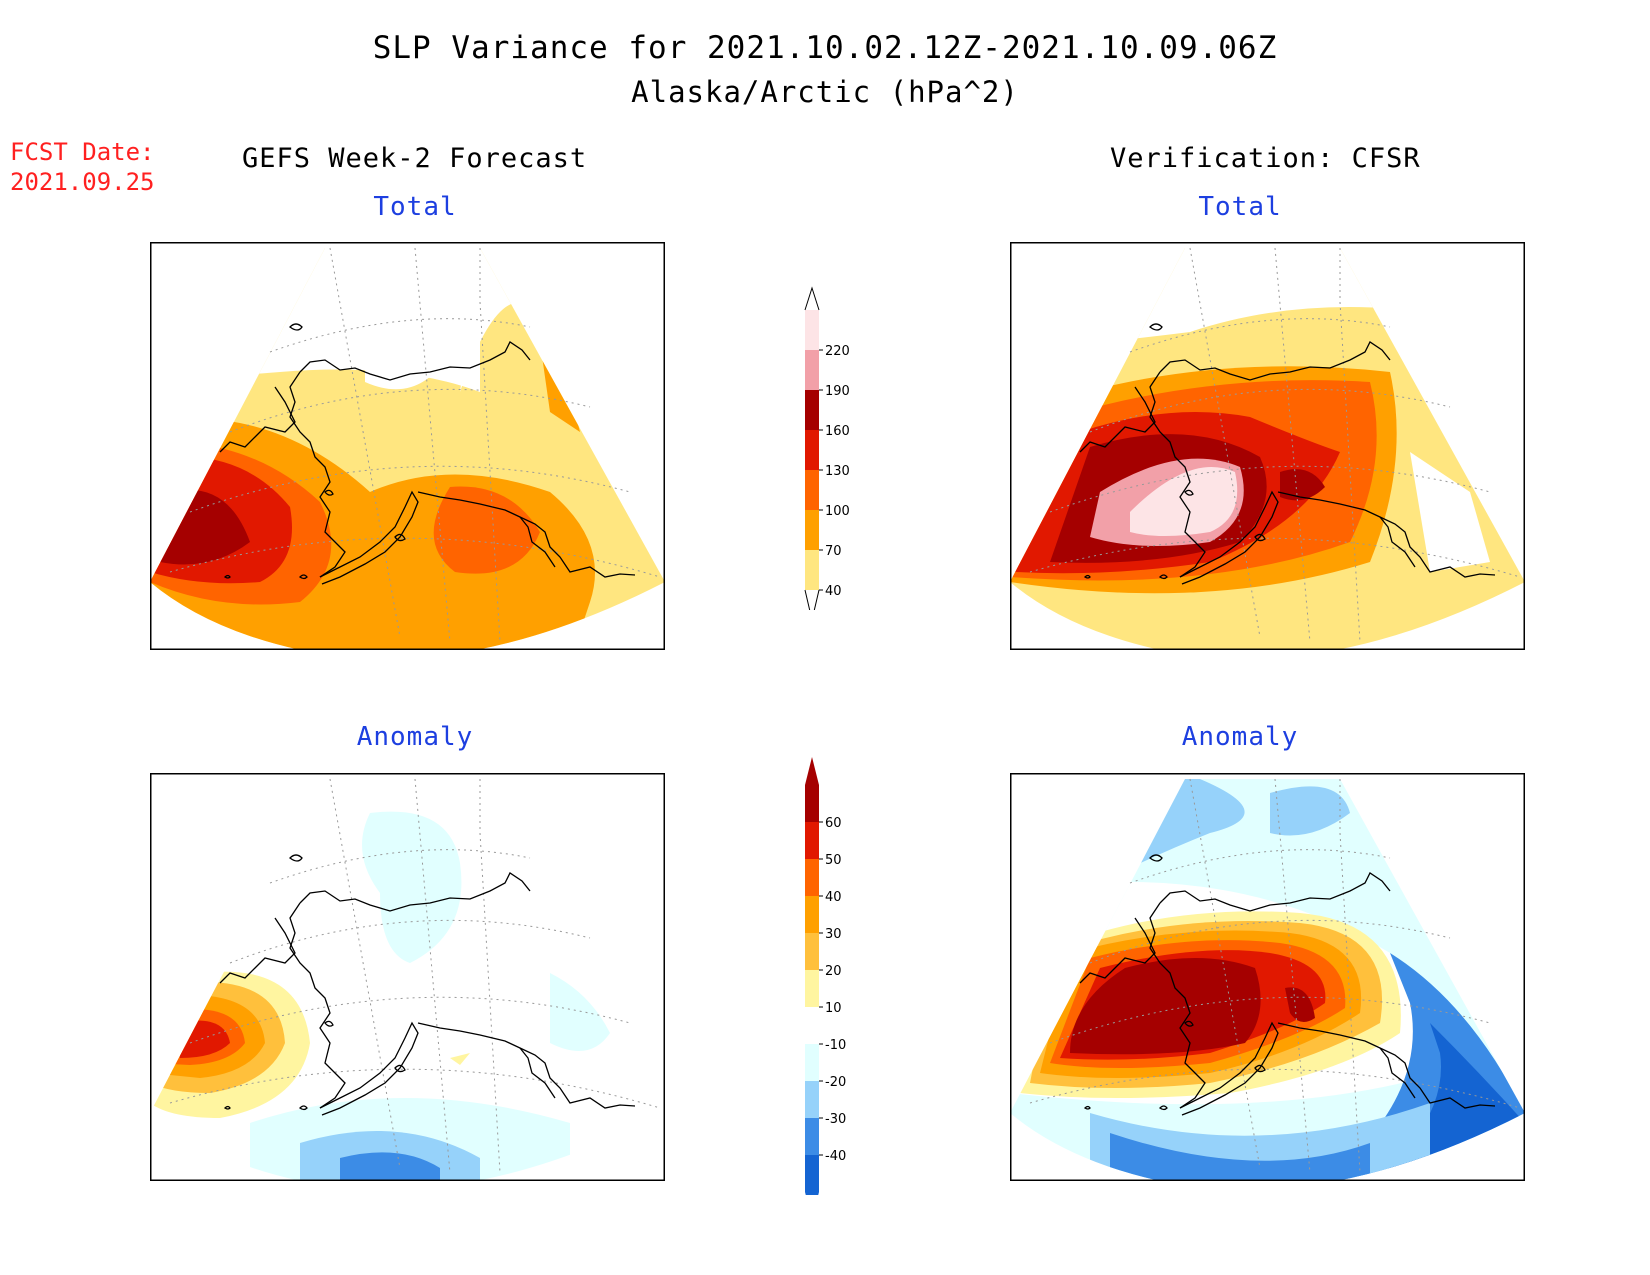 The image size is (1650, 1275). Describe the element at coordinates (835, 1082) in the screenshot. I see `anomaly-colorbar-label: -20` at that location.